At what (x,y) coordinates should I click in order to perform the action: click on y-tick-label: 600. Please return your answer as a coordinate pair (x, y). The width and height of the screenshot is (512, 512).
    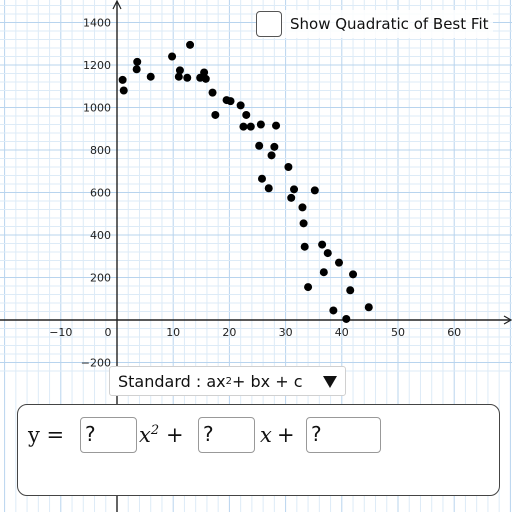
    Looking at the image, I should click on (100, 193).